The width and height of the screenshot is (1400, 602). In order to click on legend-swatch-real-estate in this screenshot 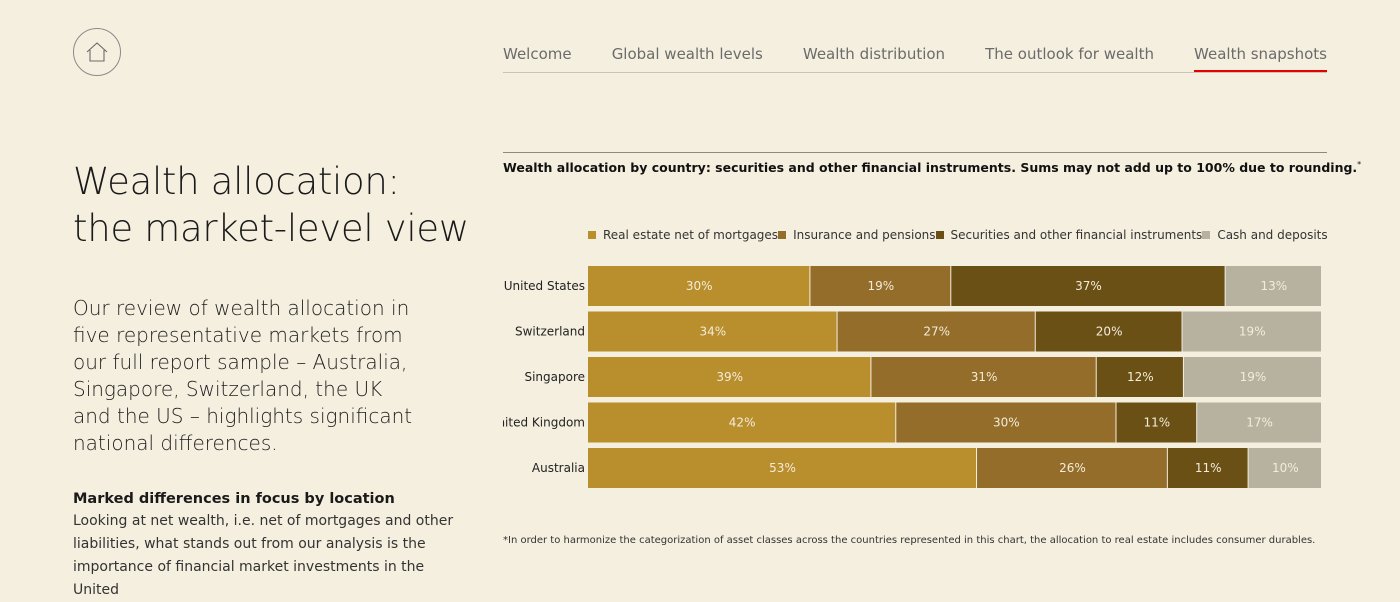, I will do `click(592, 235)`.